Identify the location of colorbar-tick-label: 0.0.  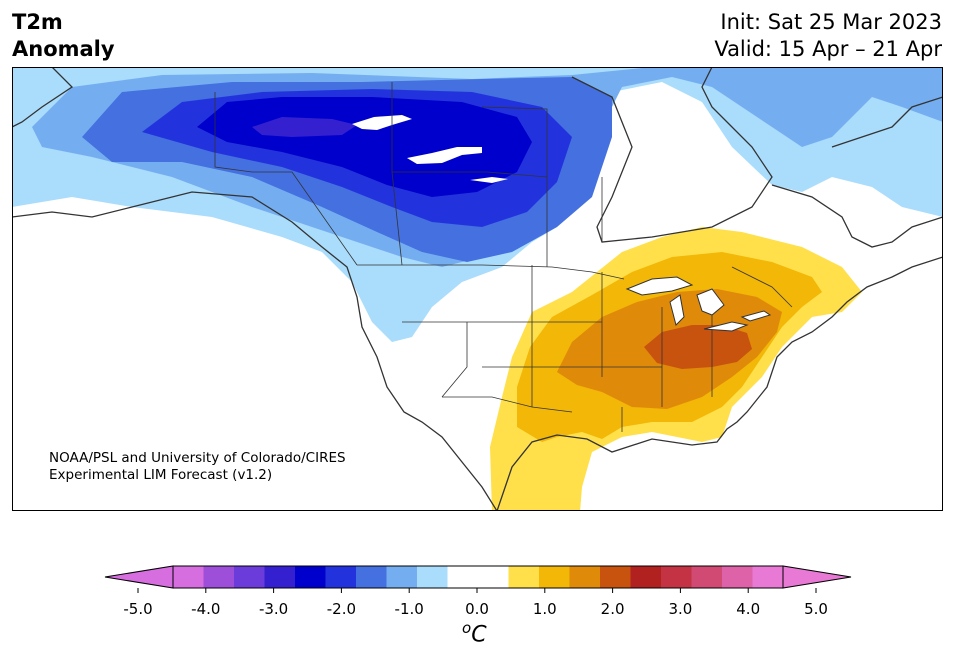
(477, 609).